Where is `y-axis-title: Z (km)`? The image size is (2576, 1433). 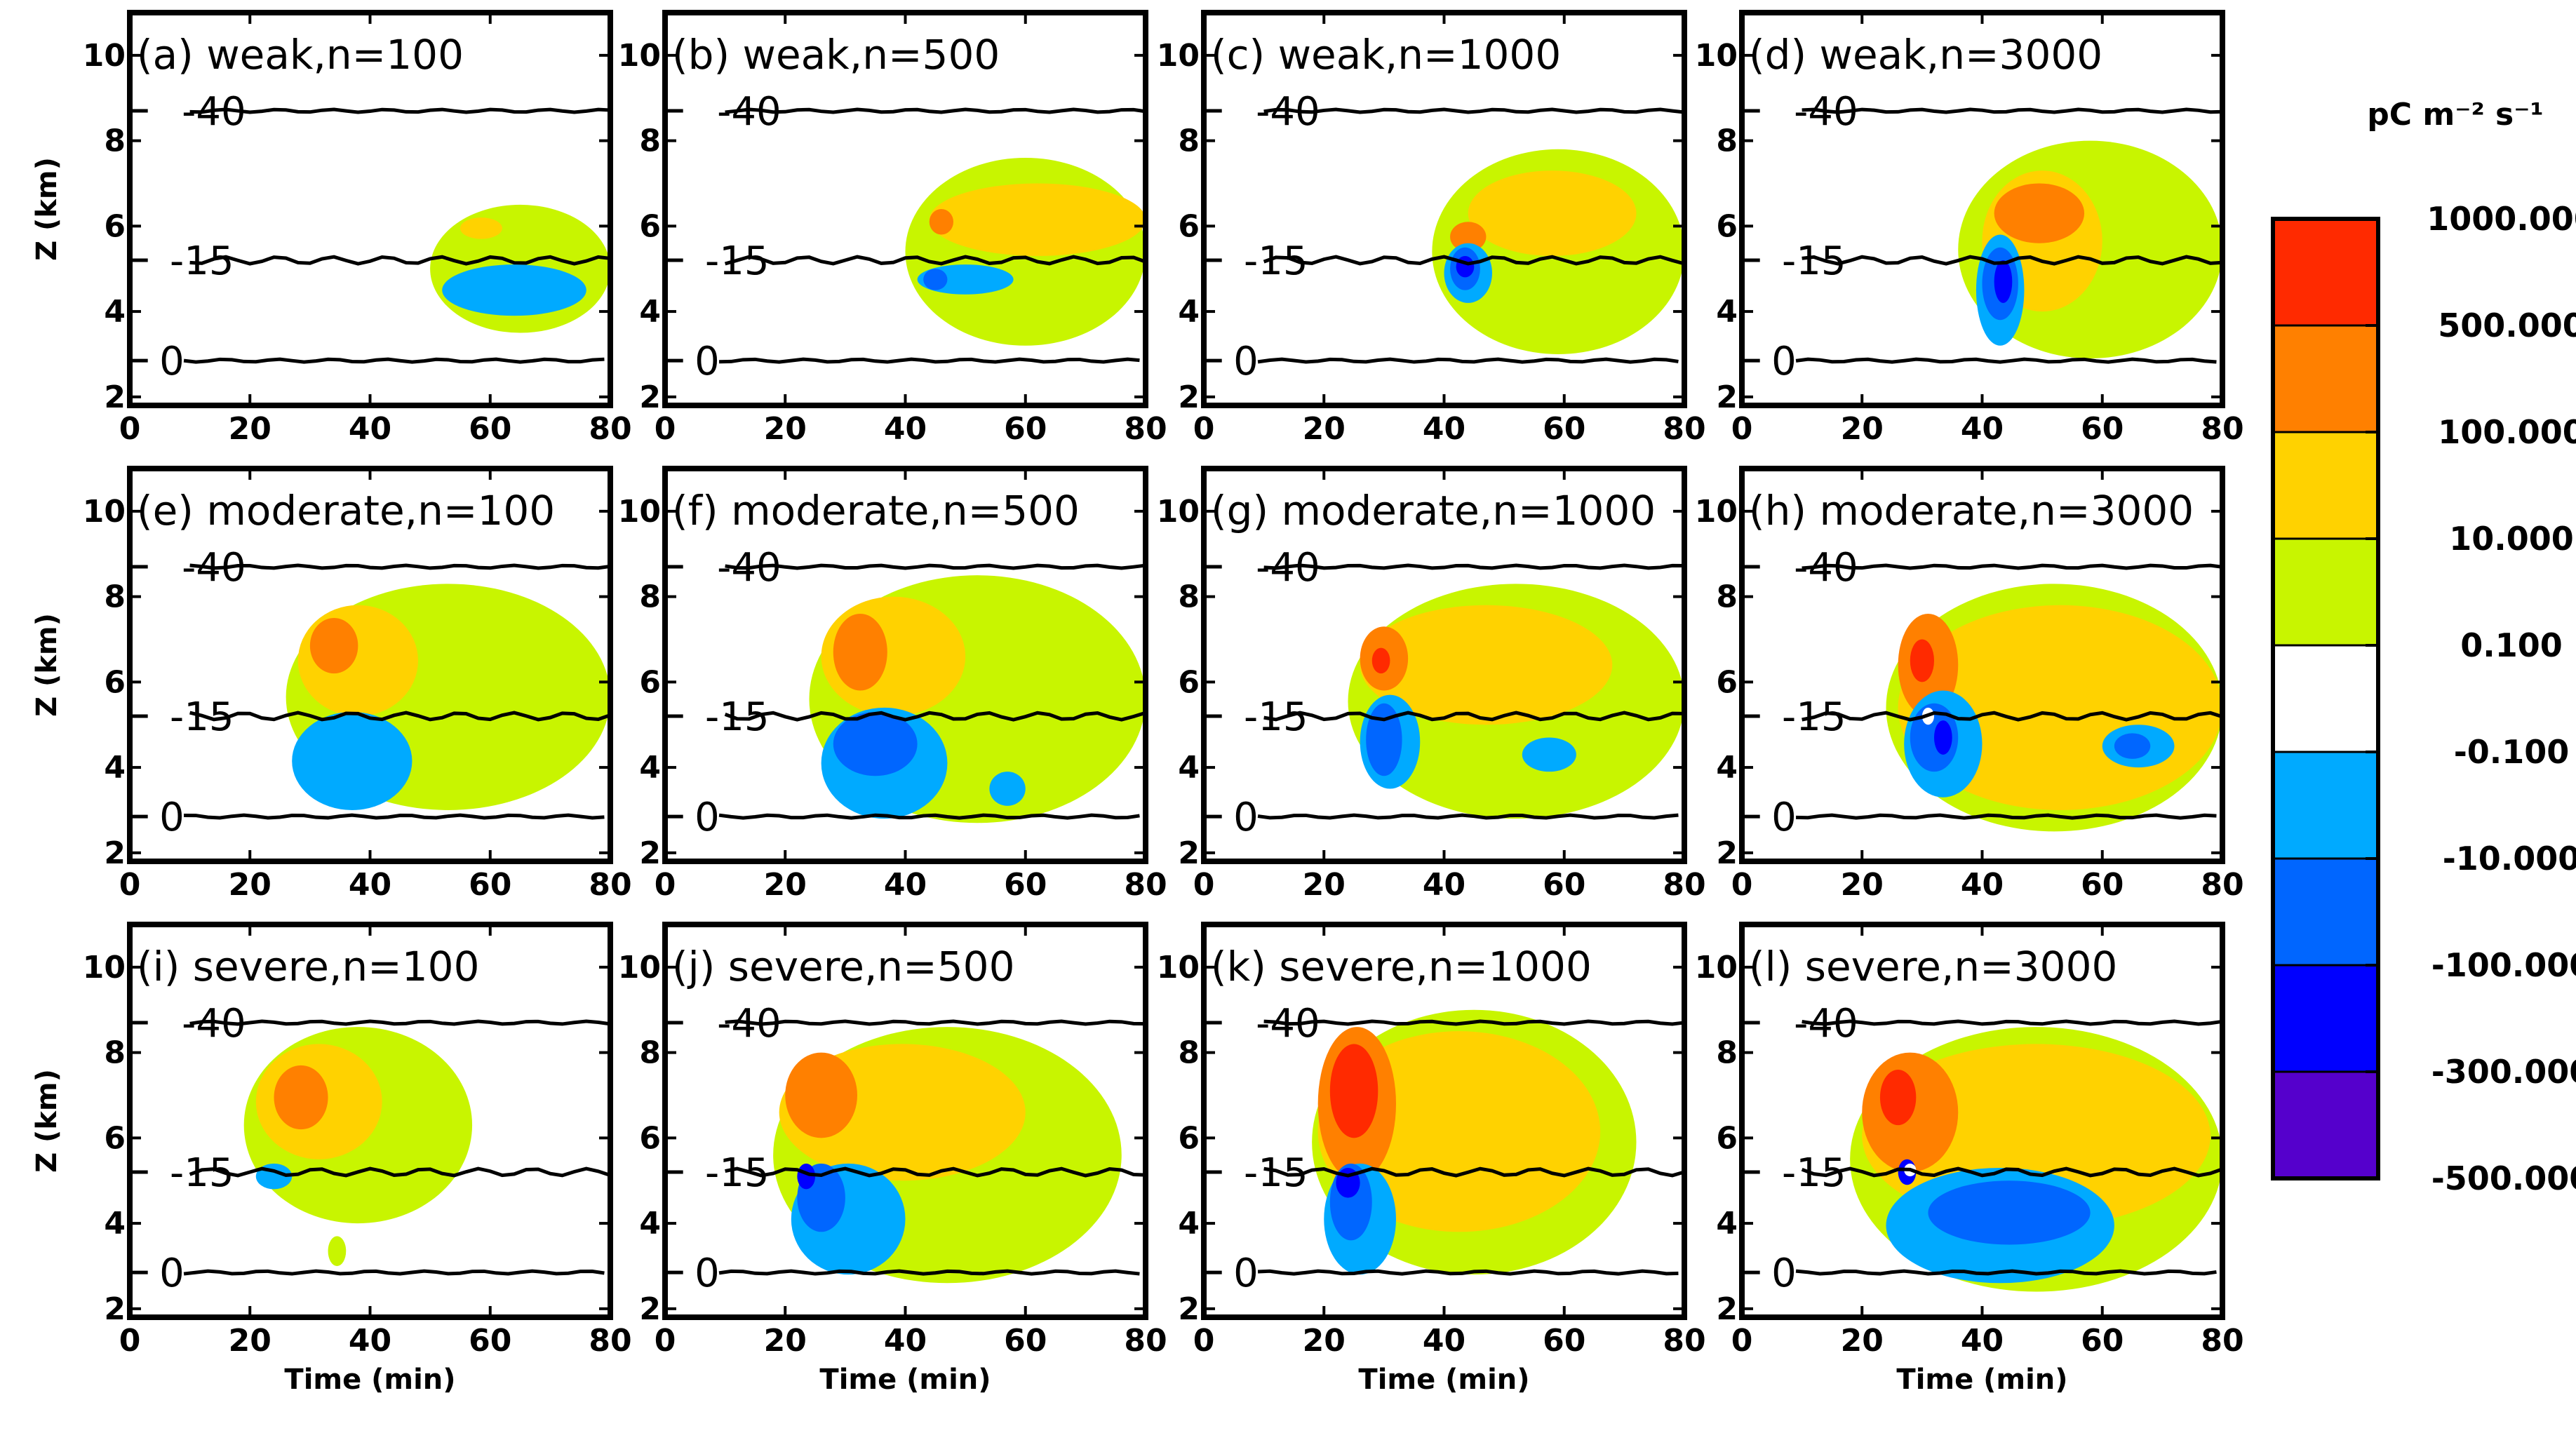 y-axis-title: Z (km) is located at coordinates (47, 665).